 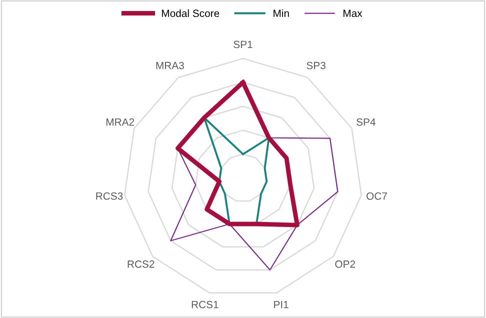 I want to click on spoke-label: RCS3, so click(x=109, y=196).